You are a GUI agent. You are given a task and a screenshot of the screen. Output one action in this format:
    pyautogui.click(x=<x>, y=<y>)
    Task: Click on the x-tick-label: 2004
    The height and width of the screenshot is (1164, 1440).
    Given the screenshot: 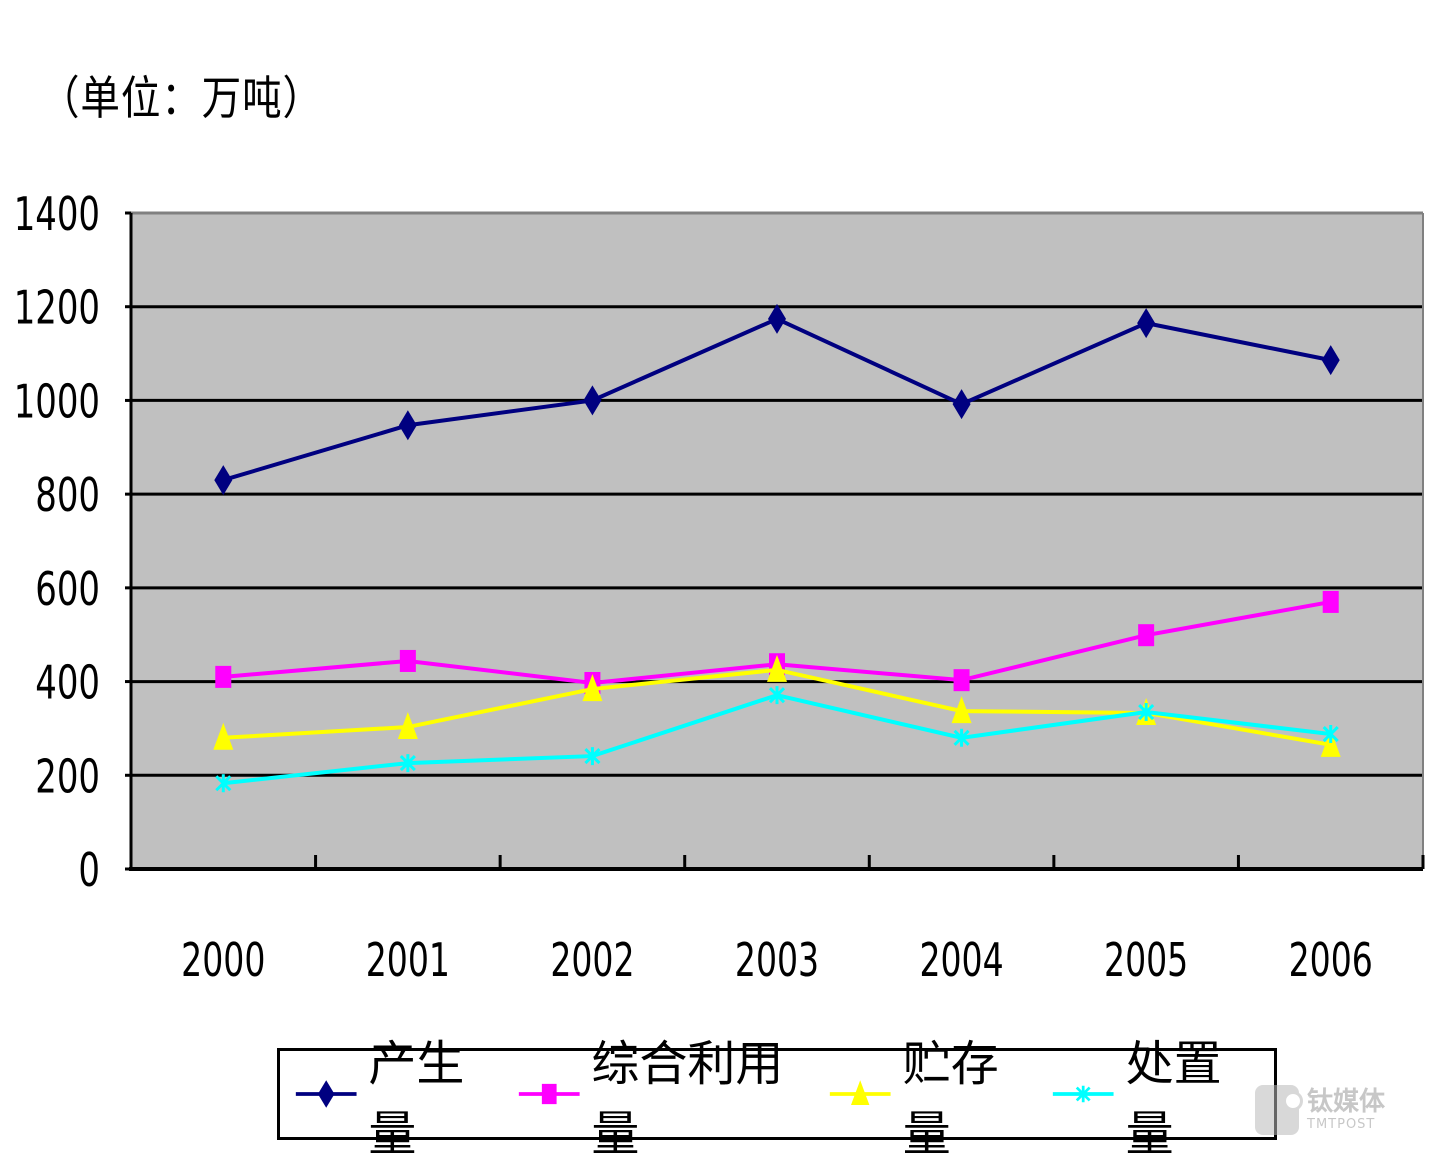 What is the action you would take?
    pyautogui.click(x=961, y=960)
    